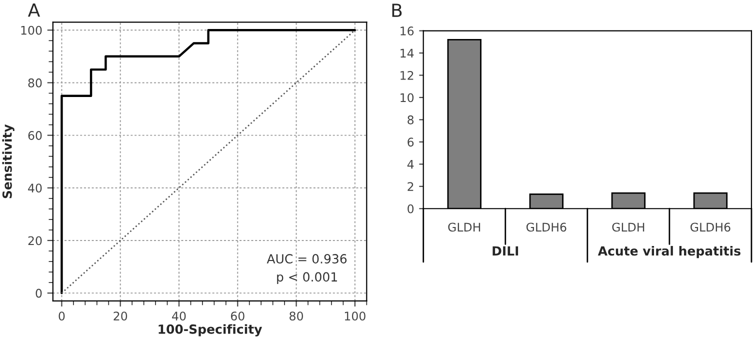  What do you see at coordinates (411, 119) in the screenshot?
I see `y-tick-label: 8` at bounding box center [411, 119].